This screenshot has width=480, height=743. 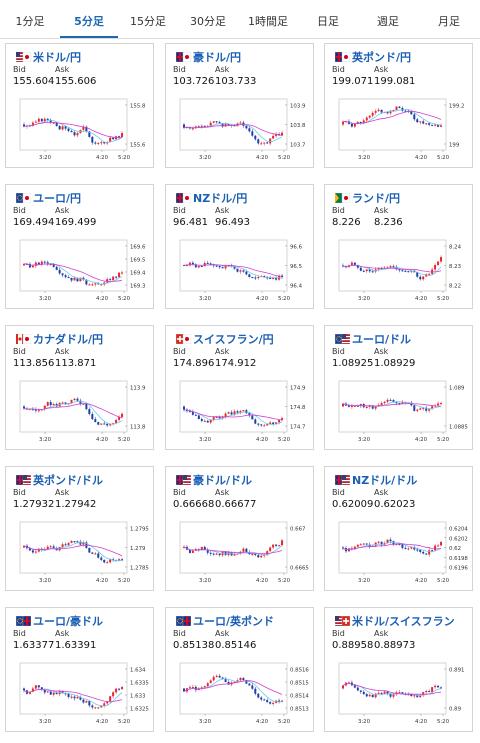 I want to click on mini-candlestick-chart: 0.891 0.89 3:20 4:20 5:20, so click(x=399, y=694).